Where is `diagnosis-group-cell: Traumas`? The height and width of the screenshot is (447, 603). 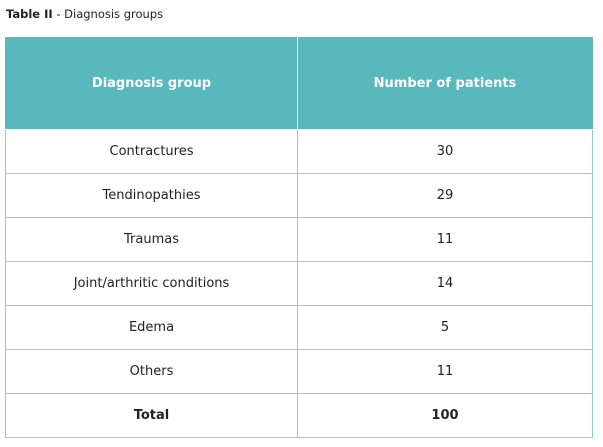 diagnosis-group-cell: Traumas is located at coordinates (151, 239).